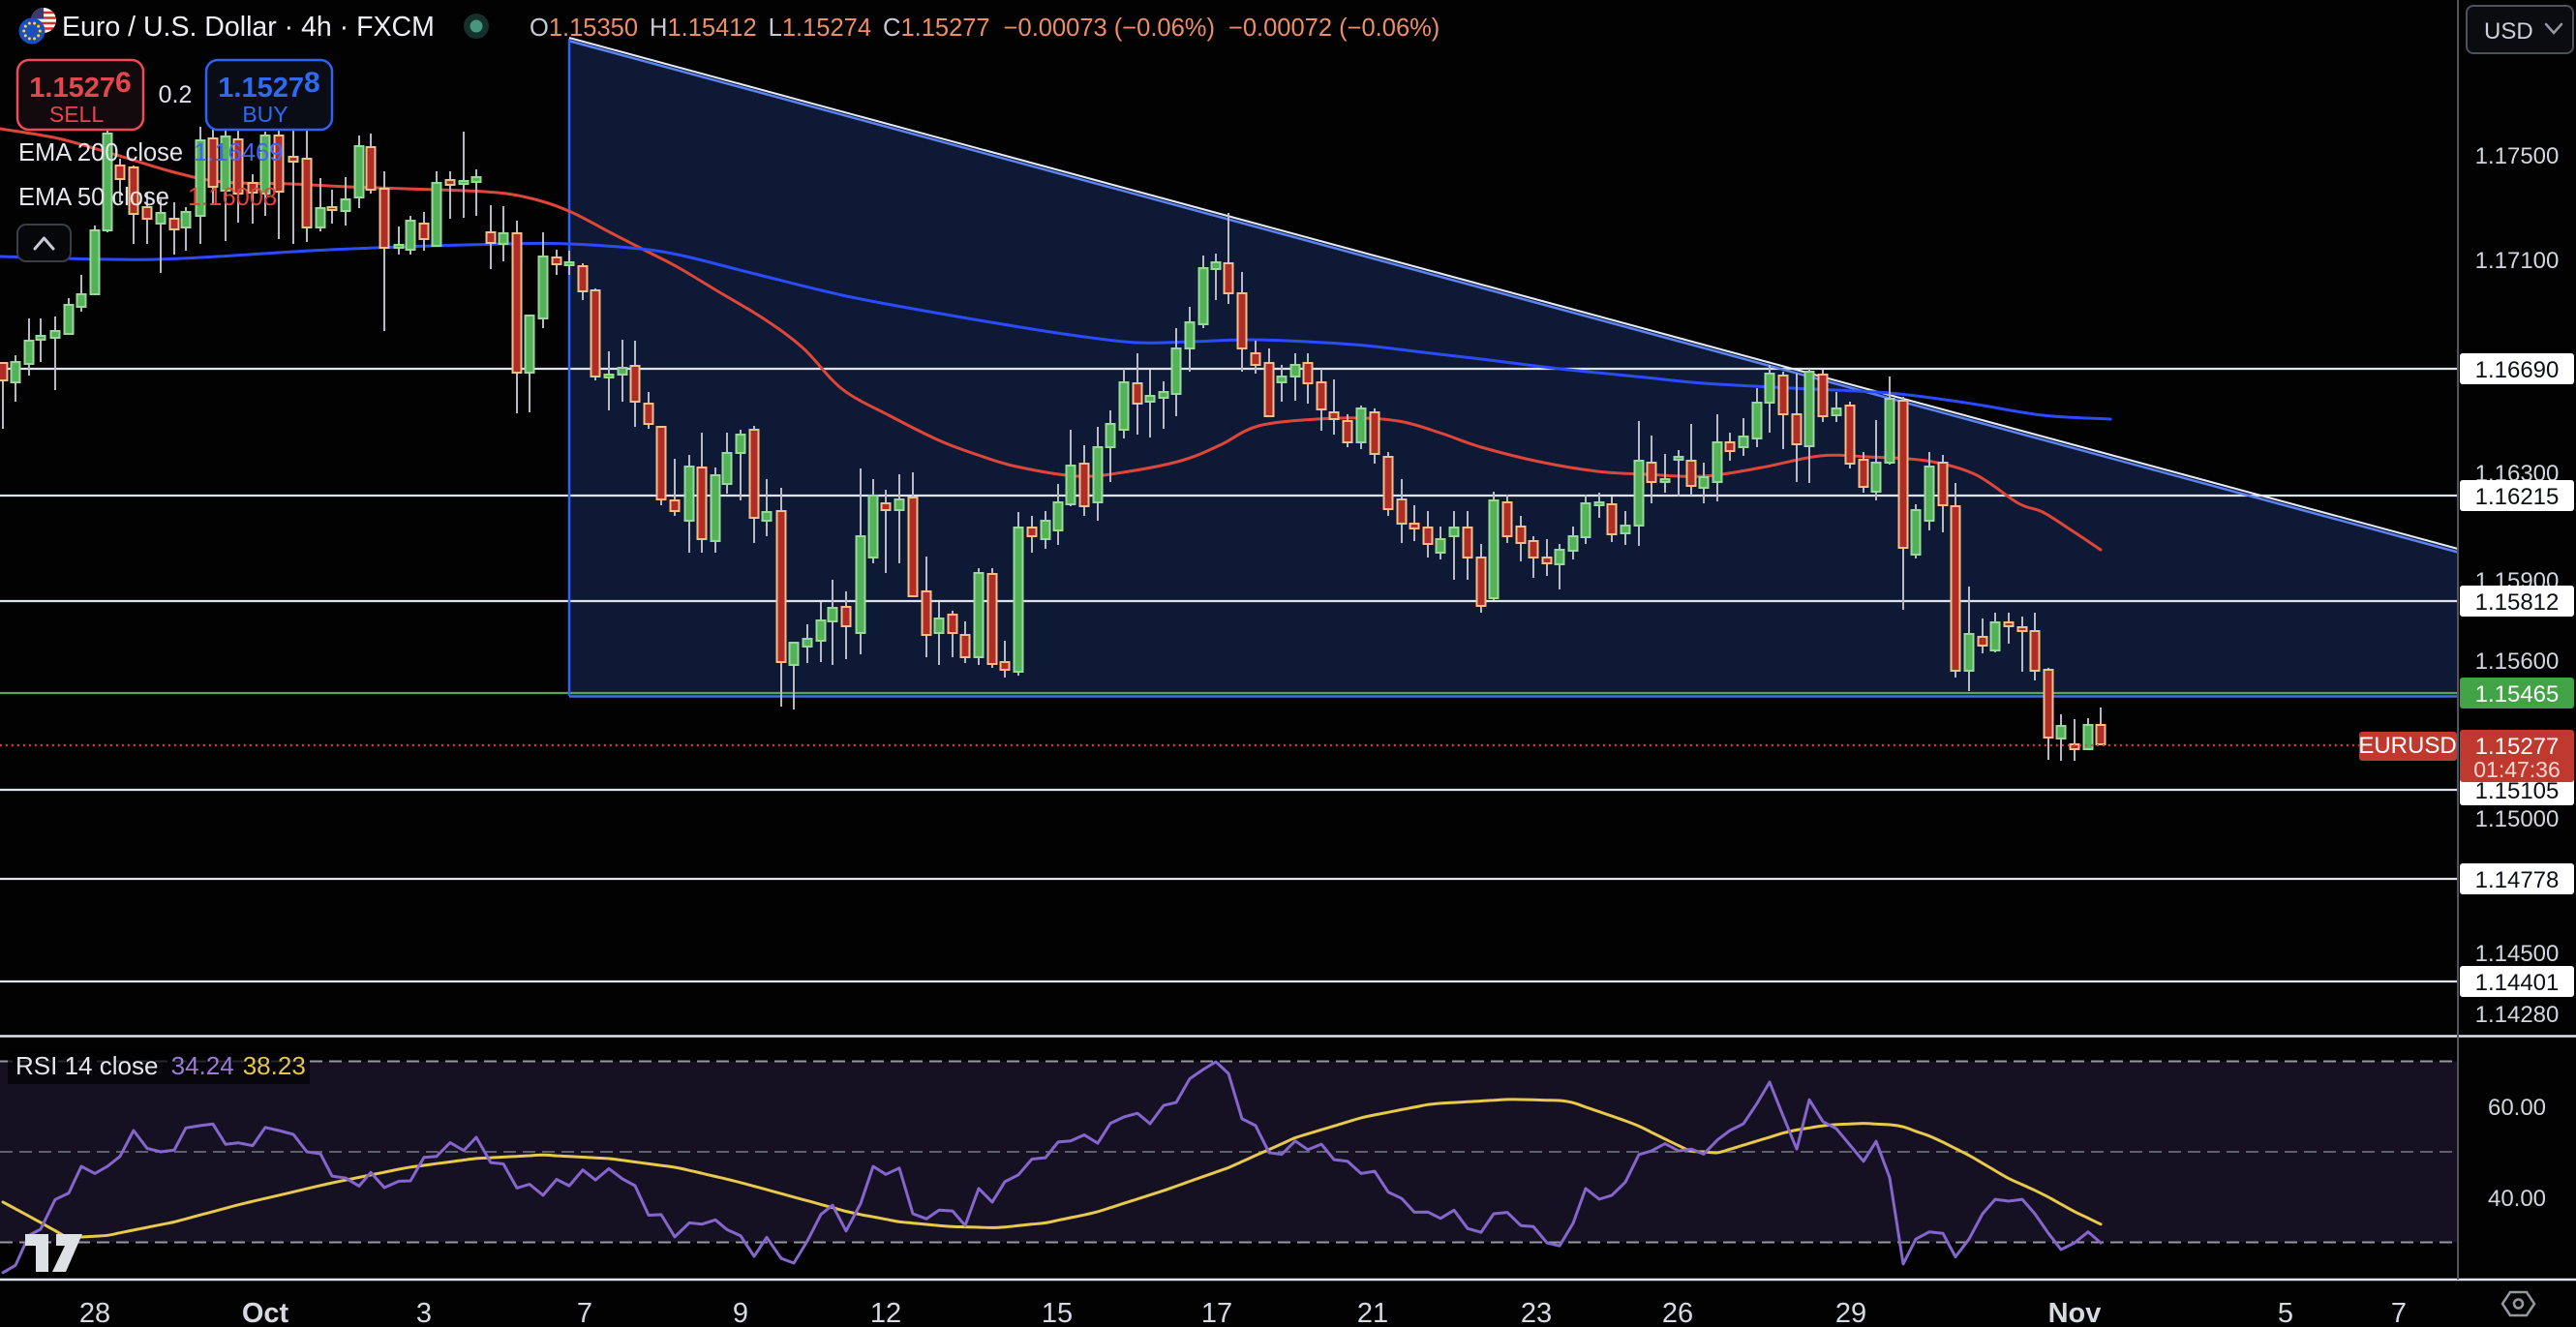 Image resolution: width=2576 pixels, height=1327 pixels. Describe the element at coordinates (150, 152) in the screenshot. I see `svg-text: EMA 200 close 1.16469` at that location.